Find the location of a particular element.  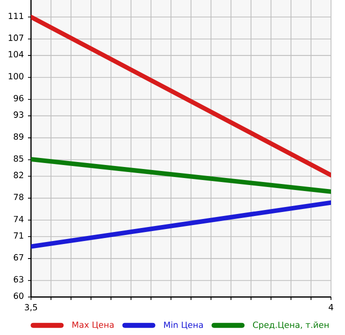

x-tick-label: 4 is located at coordinates (331, 307).